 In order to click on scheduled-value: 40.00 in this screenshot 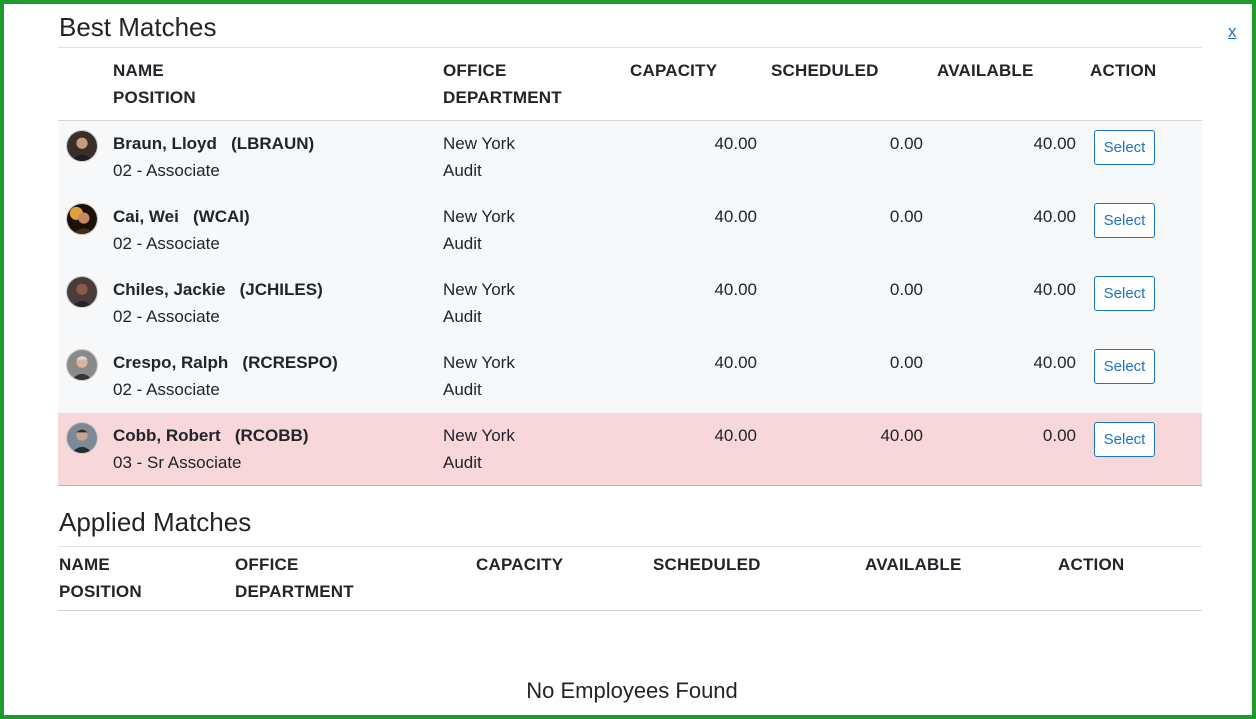, I will do `click(901, 435)`.